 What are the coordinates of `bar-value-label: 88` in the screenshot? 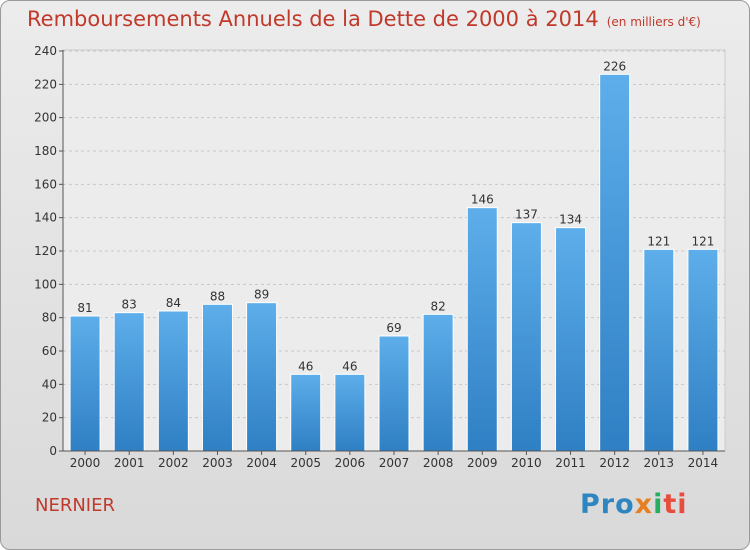 It's located at (217, 296).